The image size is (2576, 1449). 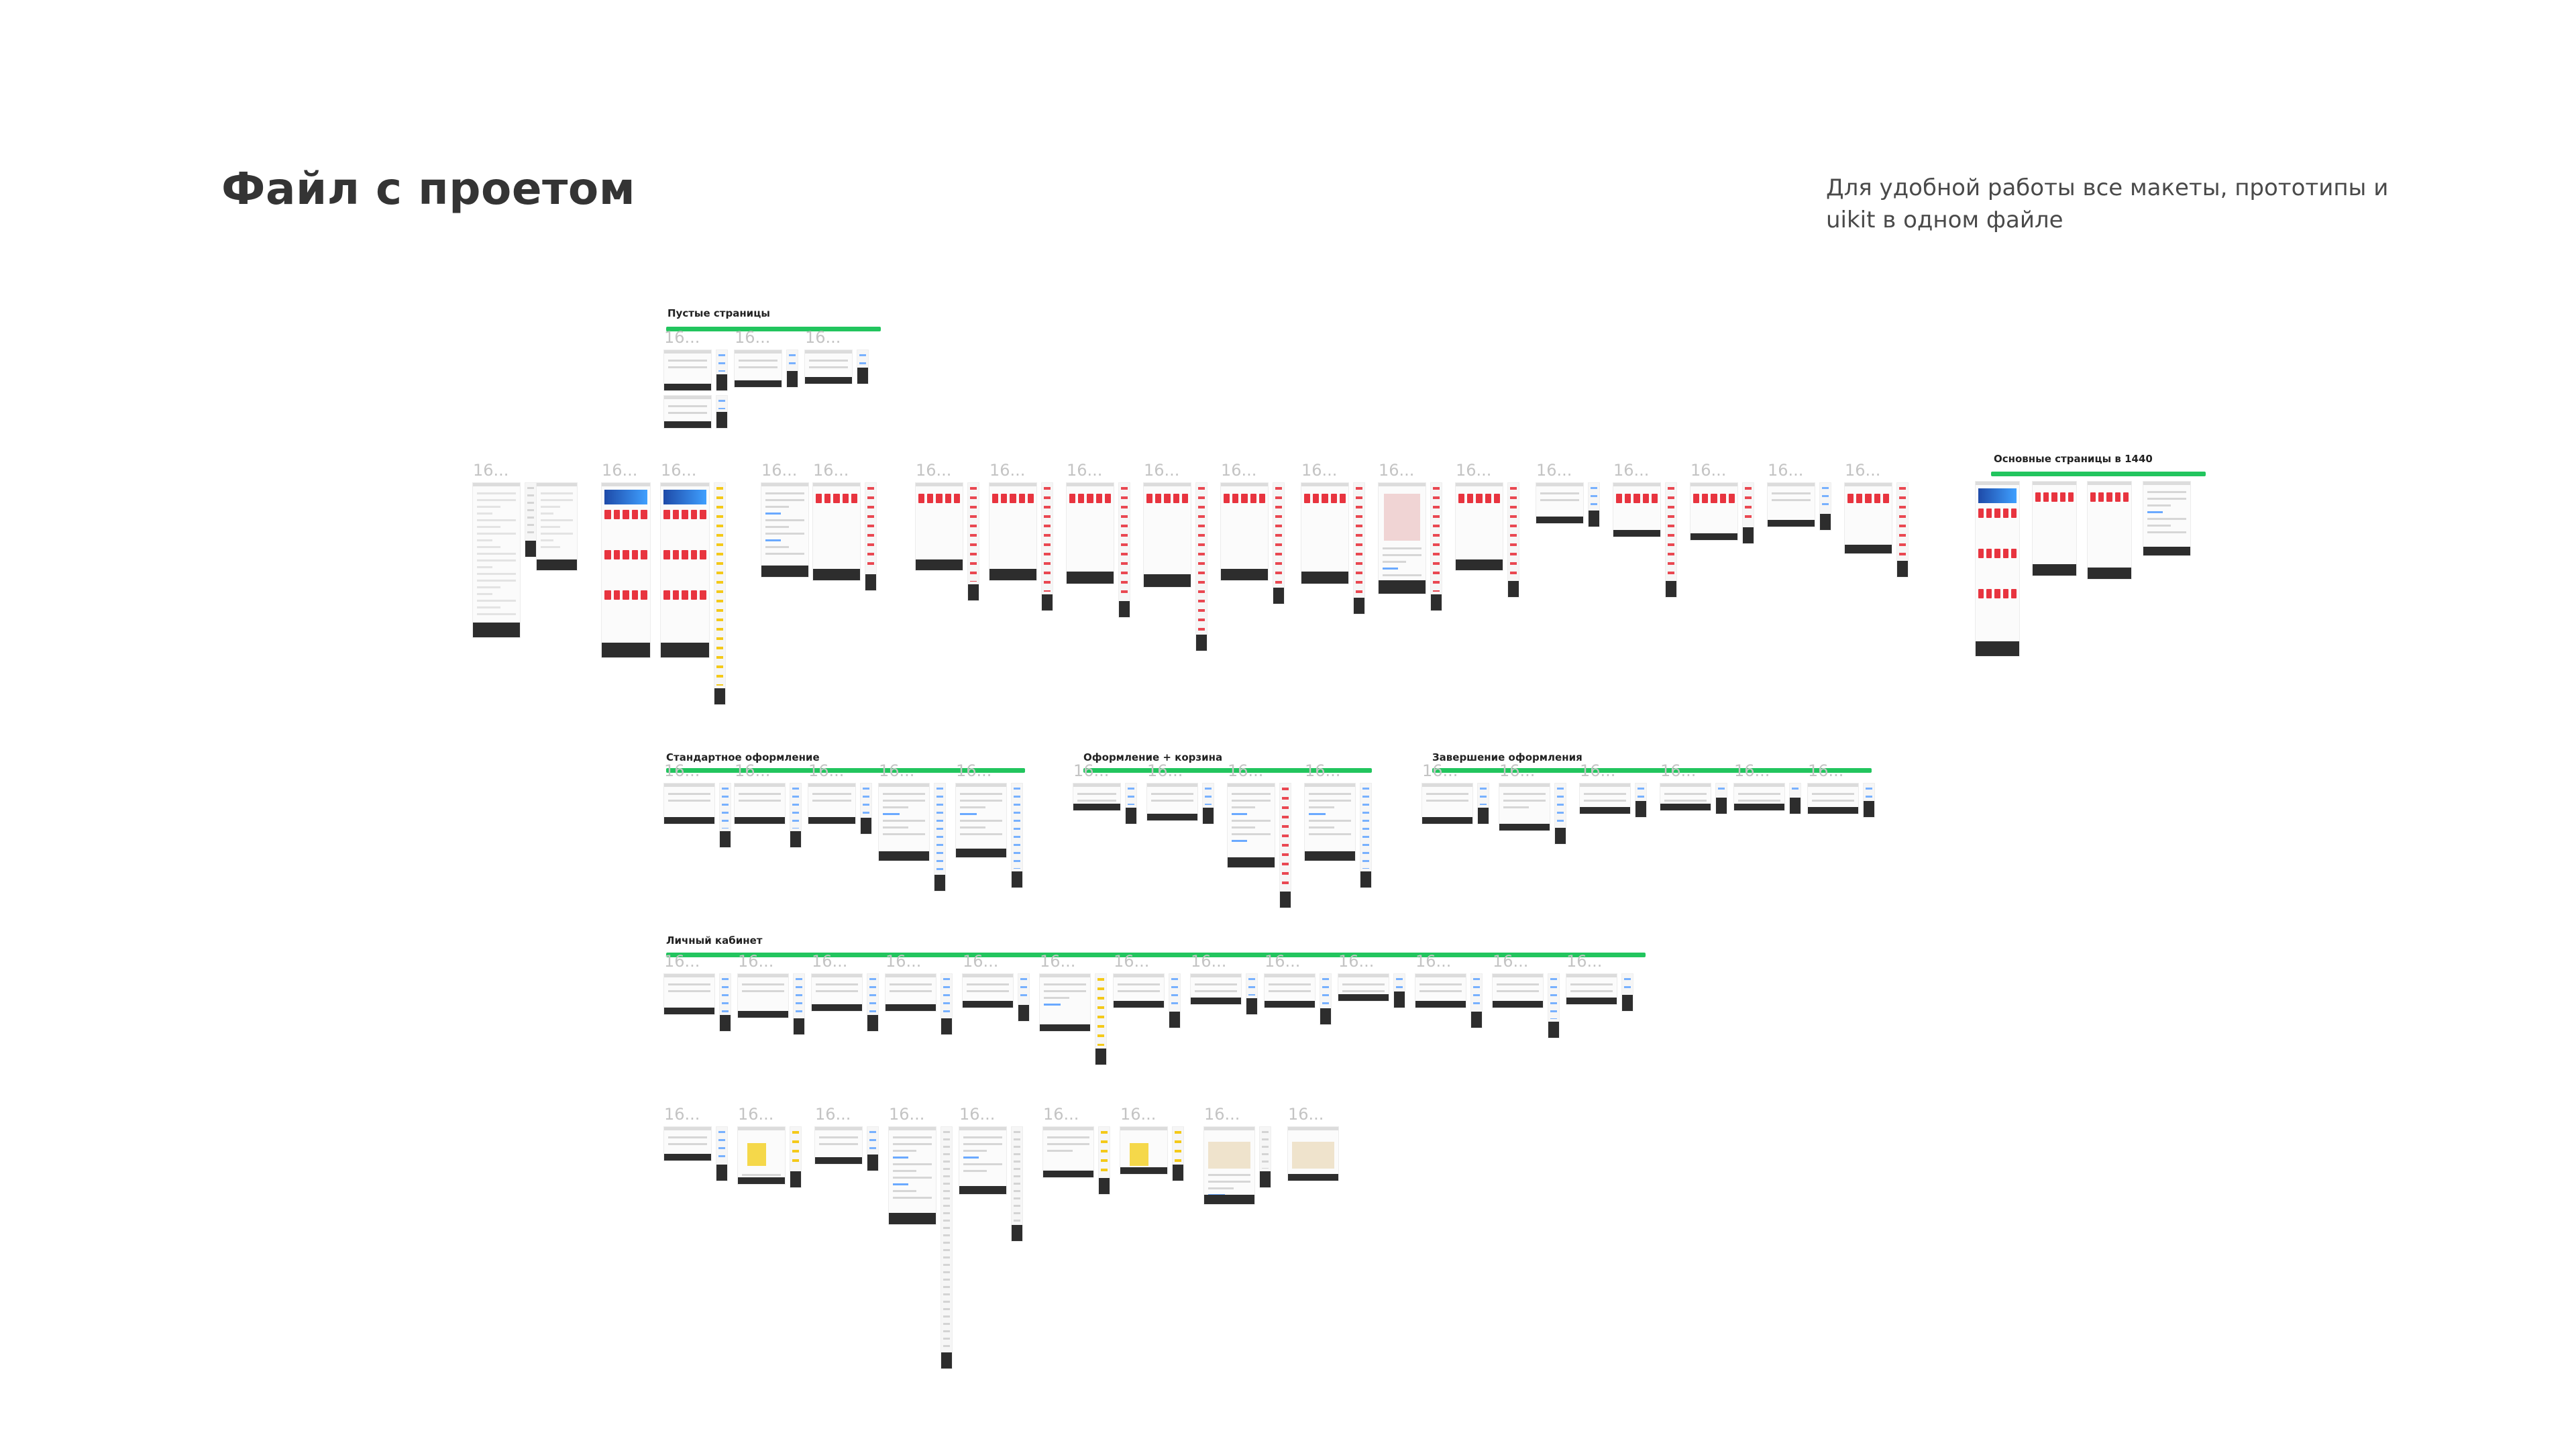 I want to click on section-title-standard-checkout: Стандартное оформление, so click(x=743, y=757).